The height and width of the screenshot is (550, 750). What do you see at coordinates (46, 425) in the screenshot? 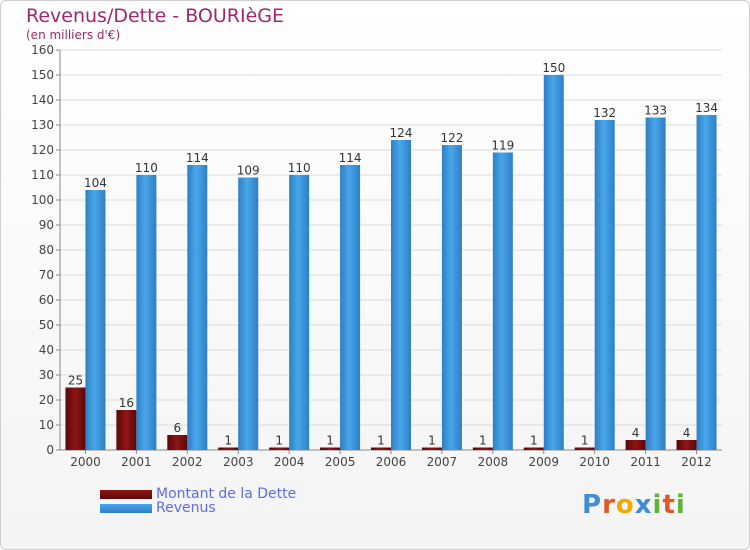
I see `y-tick-label-10: 10` at bounding box center [46, 425].